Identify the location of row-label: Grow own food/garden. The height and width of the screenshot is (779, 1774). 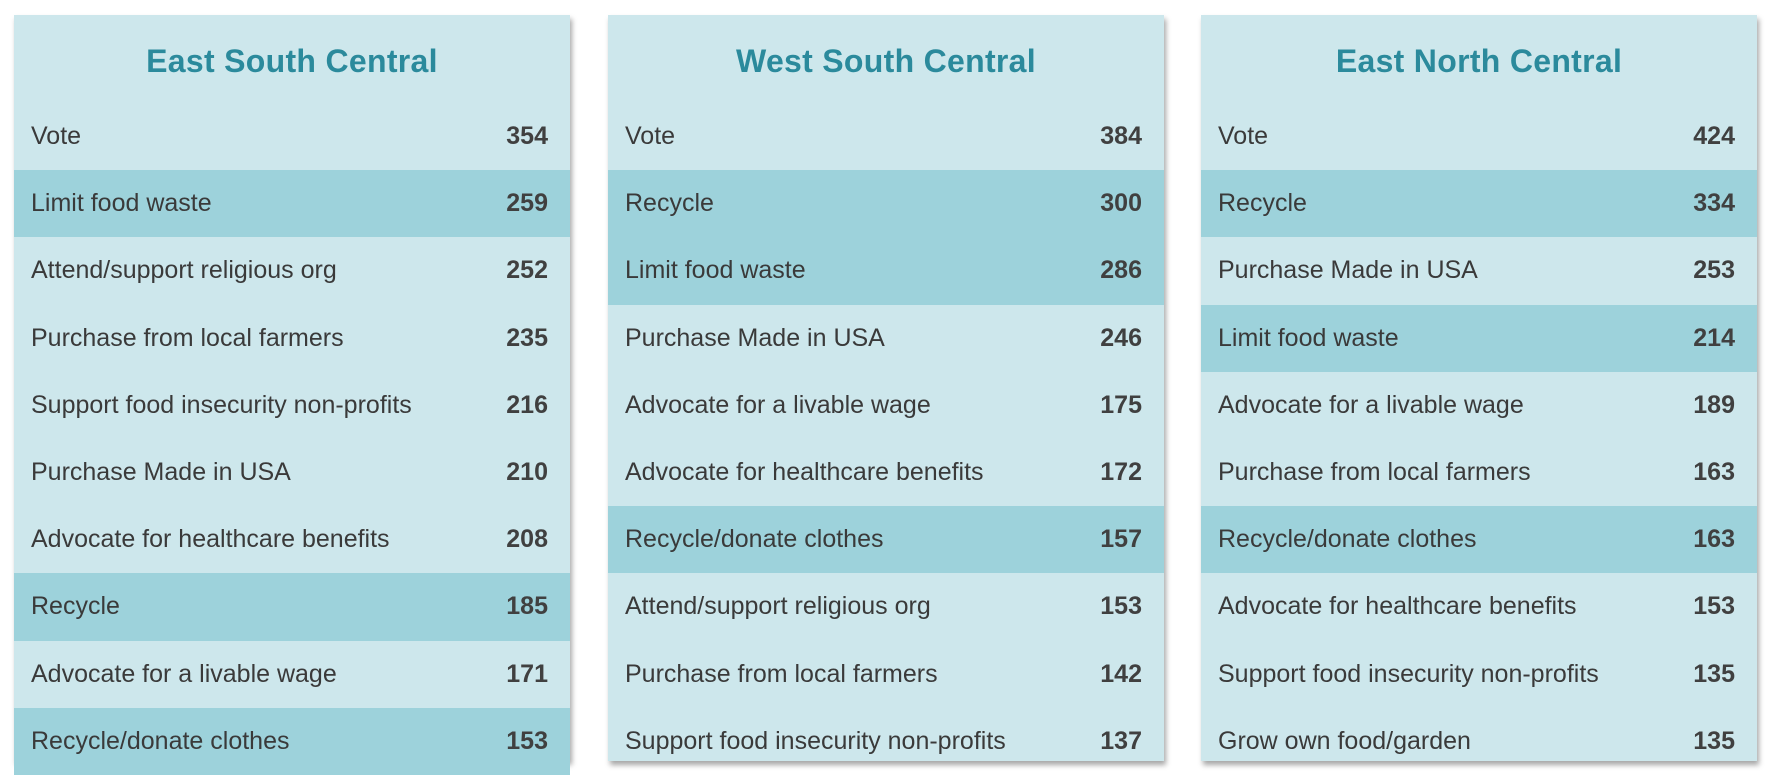
(1344, 740).